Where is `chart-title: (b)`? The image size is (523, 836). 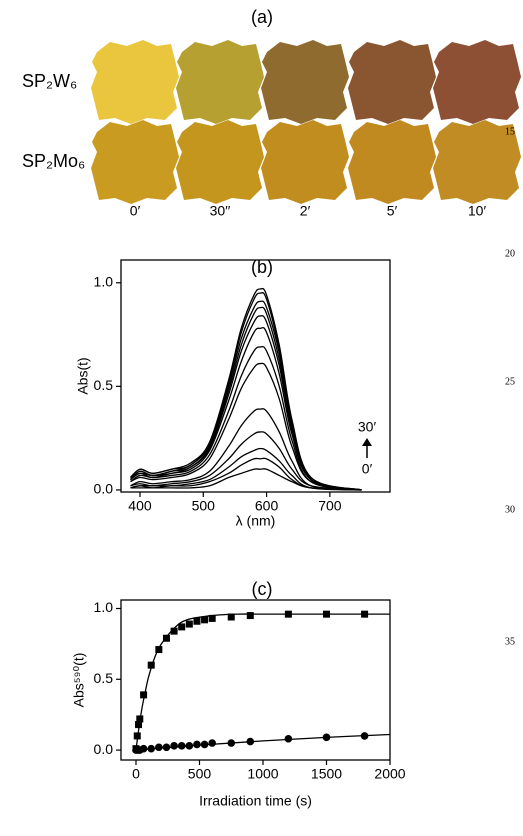 chart-title: (b) is located at coordinates (262, 267).